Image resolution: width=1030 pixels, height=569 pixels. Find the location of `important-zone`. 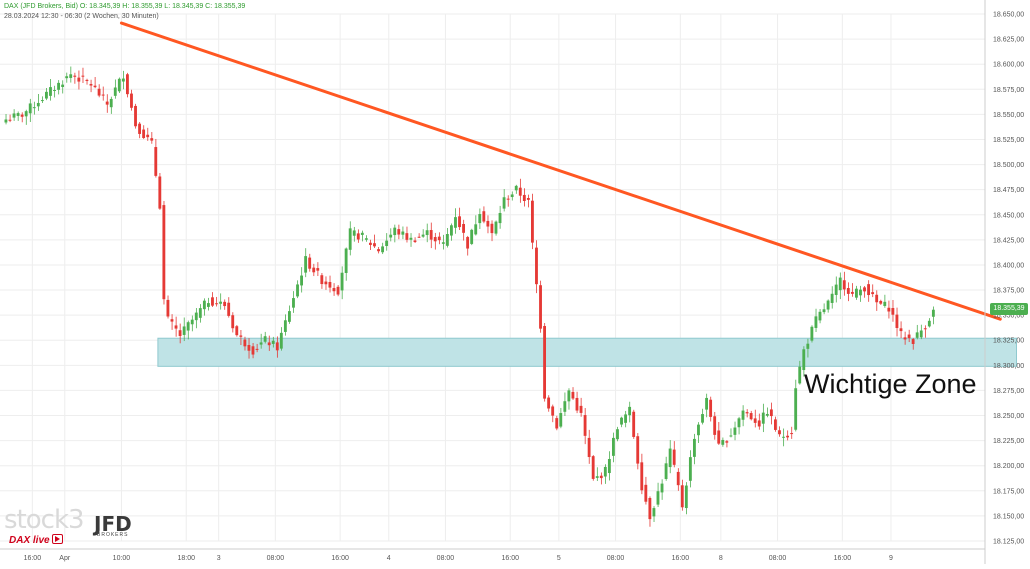

important-zone is located at coordinates (587, 352).